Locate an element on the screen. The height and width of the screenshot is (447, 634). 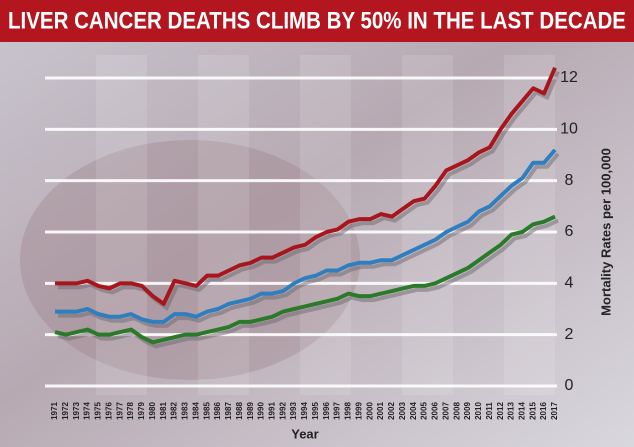
x-tick-label: 2002 is located at coordinates (391, 411).